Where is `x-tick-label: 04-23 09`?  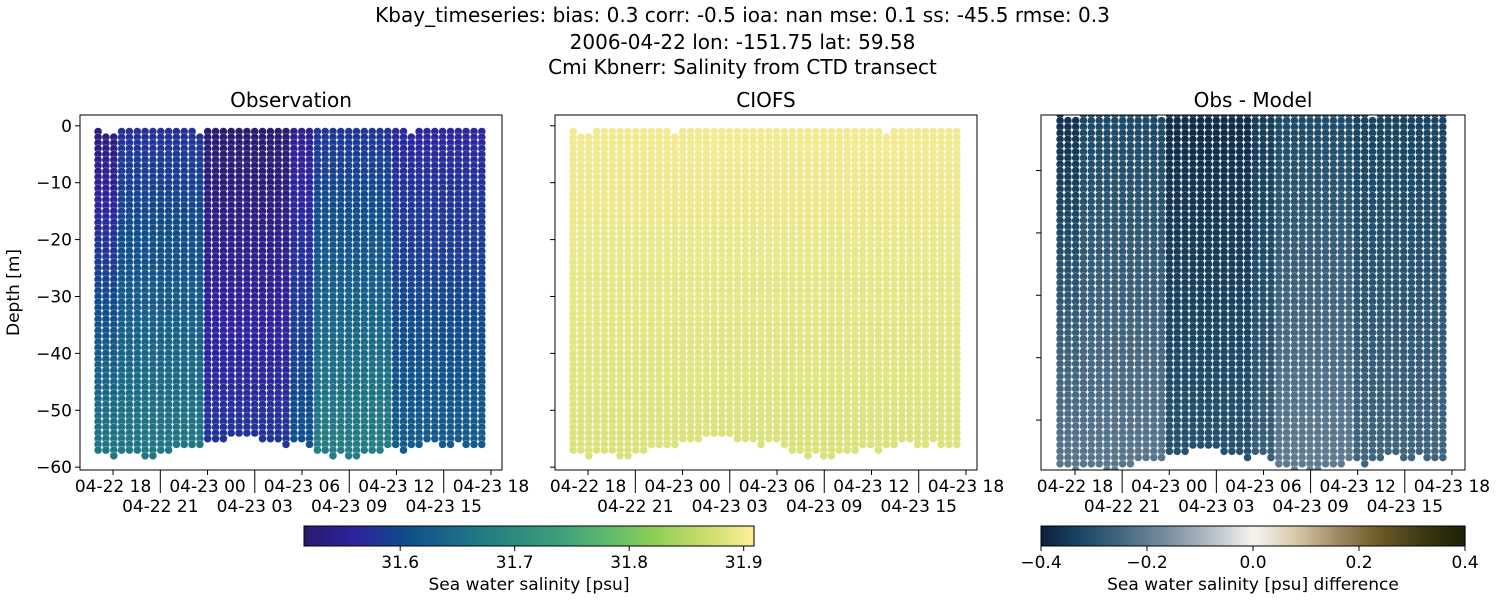 x-tick-label: 04-23 09 is located at coordinates (349, 507).